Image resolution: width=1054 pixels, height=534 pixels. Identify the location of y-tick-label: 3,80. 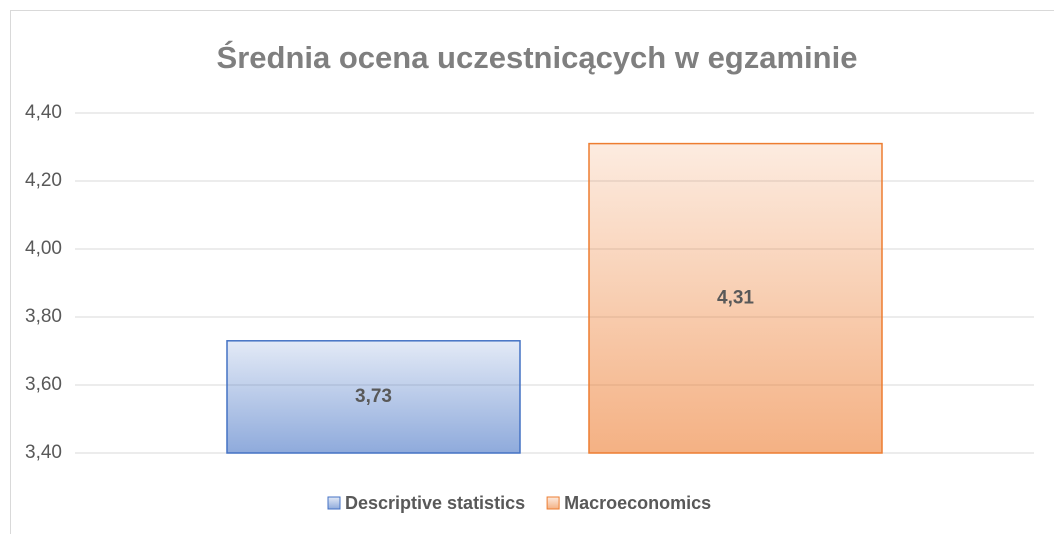
(43, 316).